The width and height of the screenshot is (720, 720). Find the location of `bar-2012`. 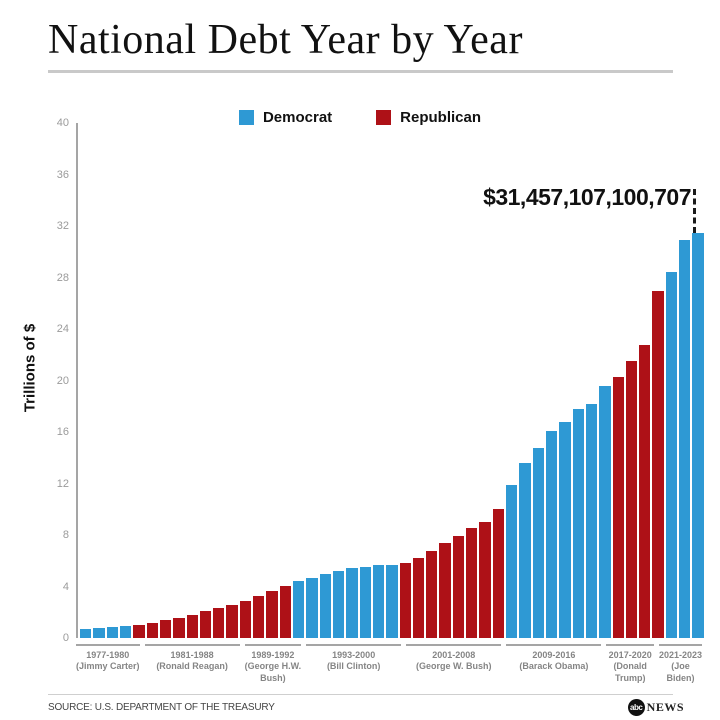

bar-2012 is located at coordinates (551, 534).